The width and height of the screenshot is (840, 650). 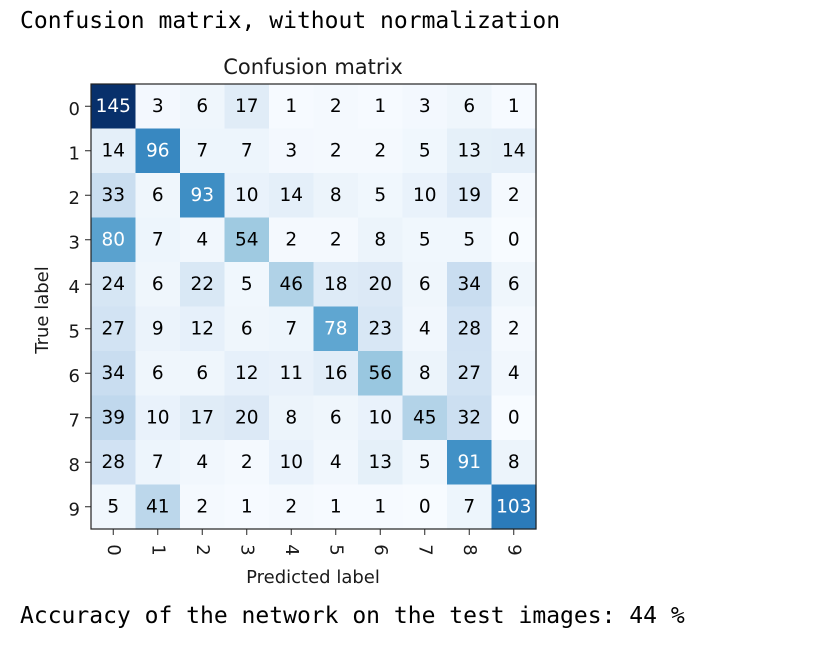 I want to click on cell-value-label: 80, so click(x=113, y=239).